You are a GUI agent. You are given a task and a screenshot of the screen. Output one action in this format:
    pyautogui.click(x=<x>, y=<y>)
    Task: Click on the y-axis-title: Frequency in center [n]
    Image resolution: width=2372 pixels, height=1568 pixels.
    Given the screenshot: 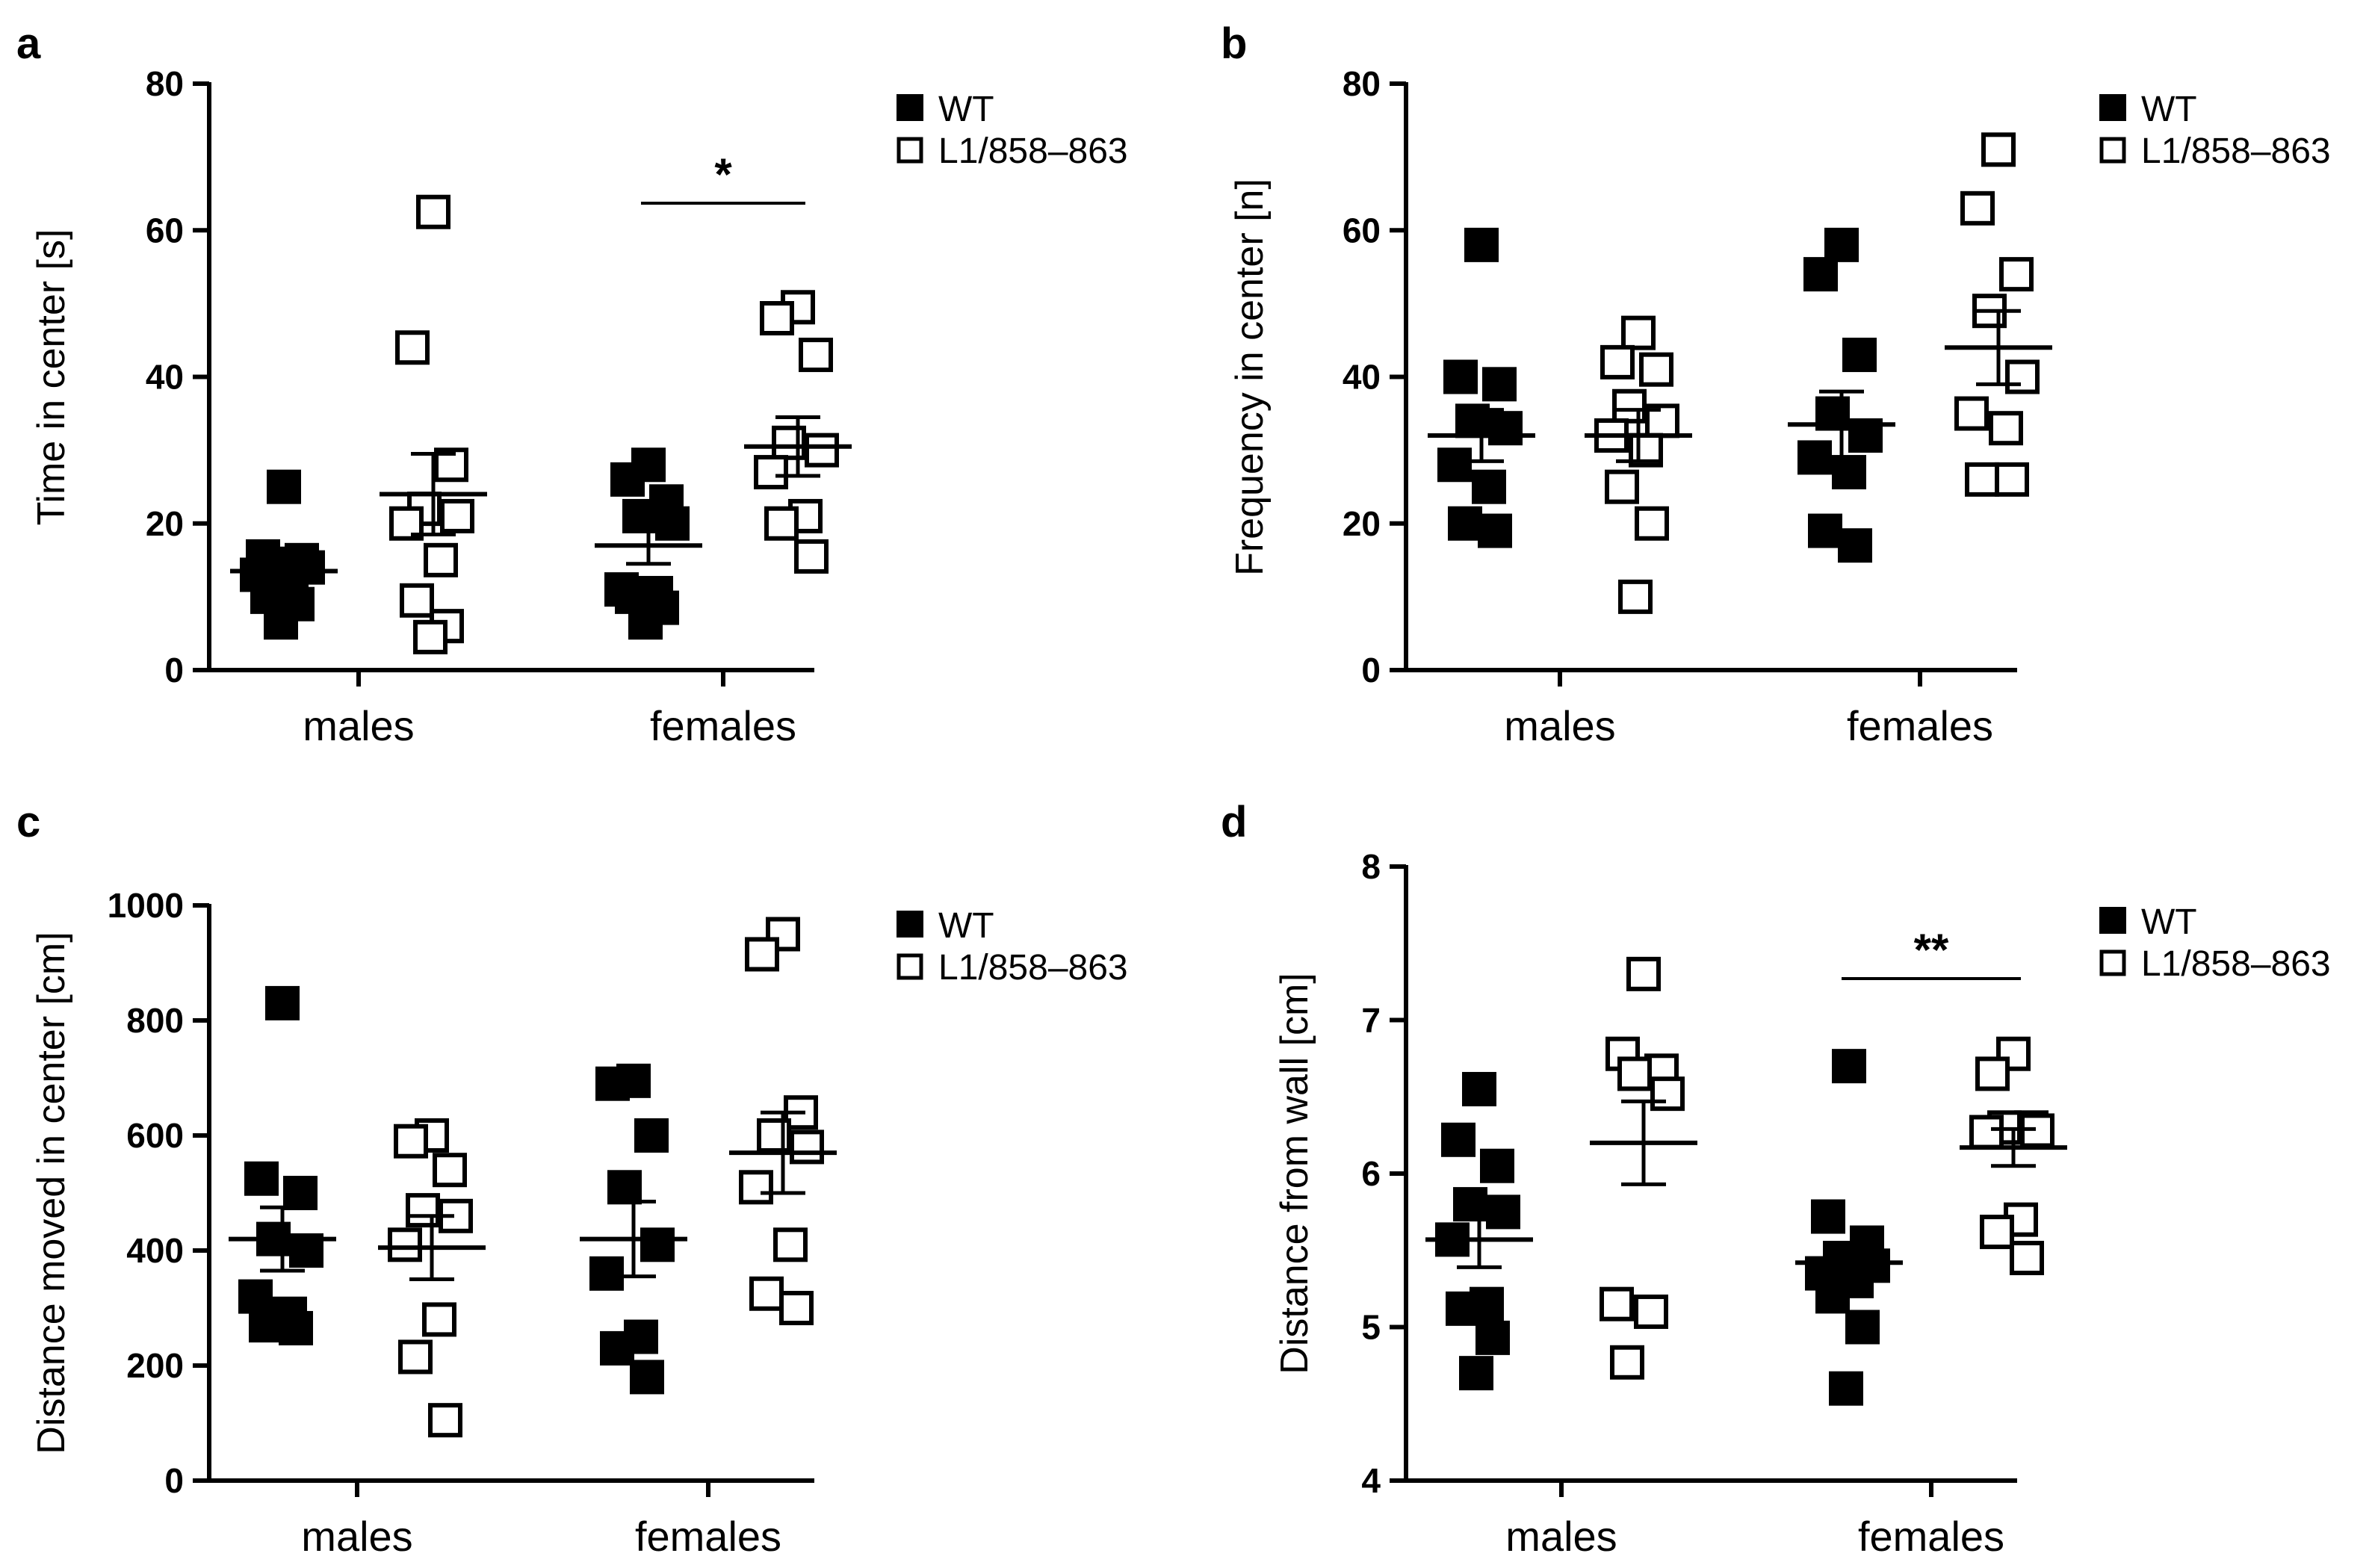 What is the action you would take?
    pyautogui.click(x=1250, y=377)
    